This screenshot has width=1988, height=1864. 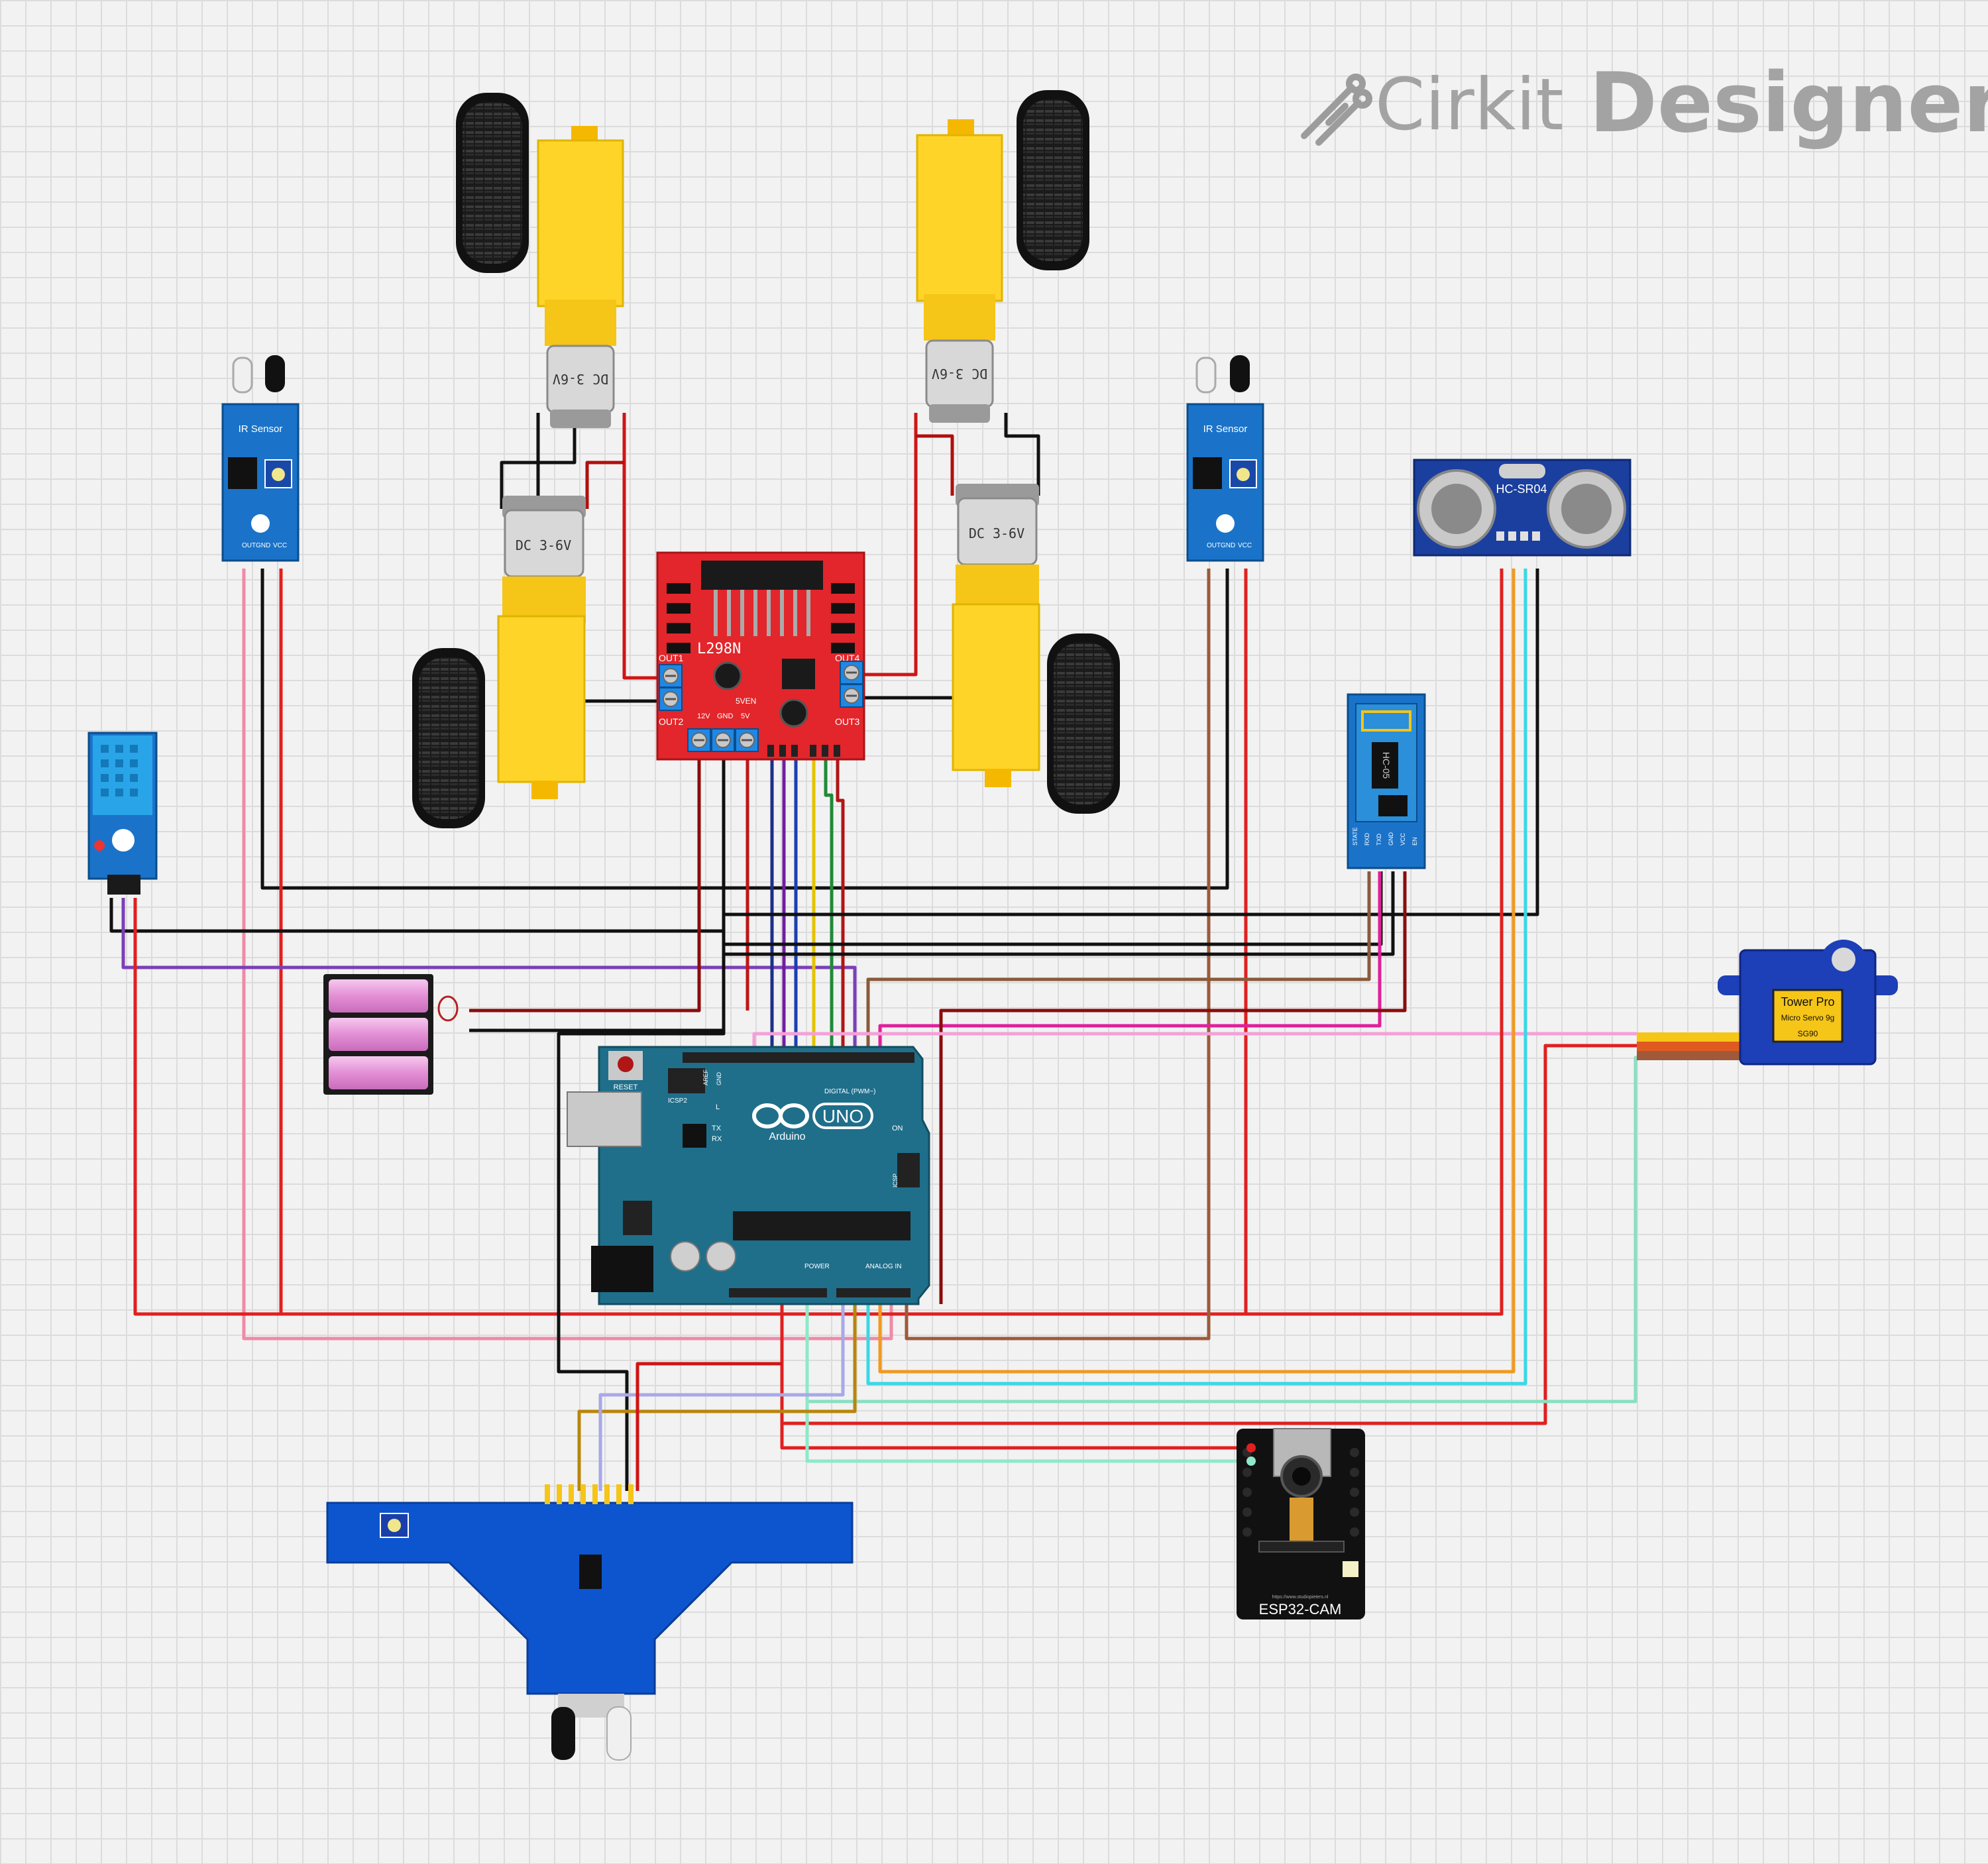 I want to click on ir-left-pin-vcc: VCC, so click(x=280, y=546).